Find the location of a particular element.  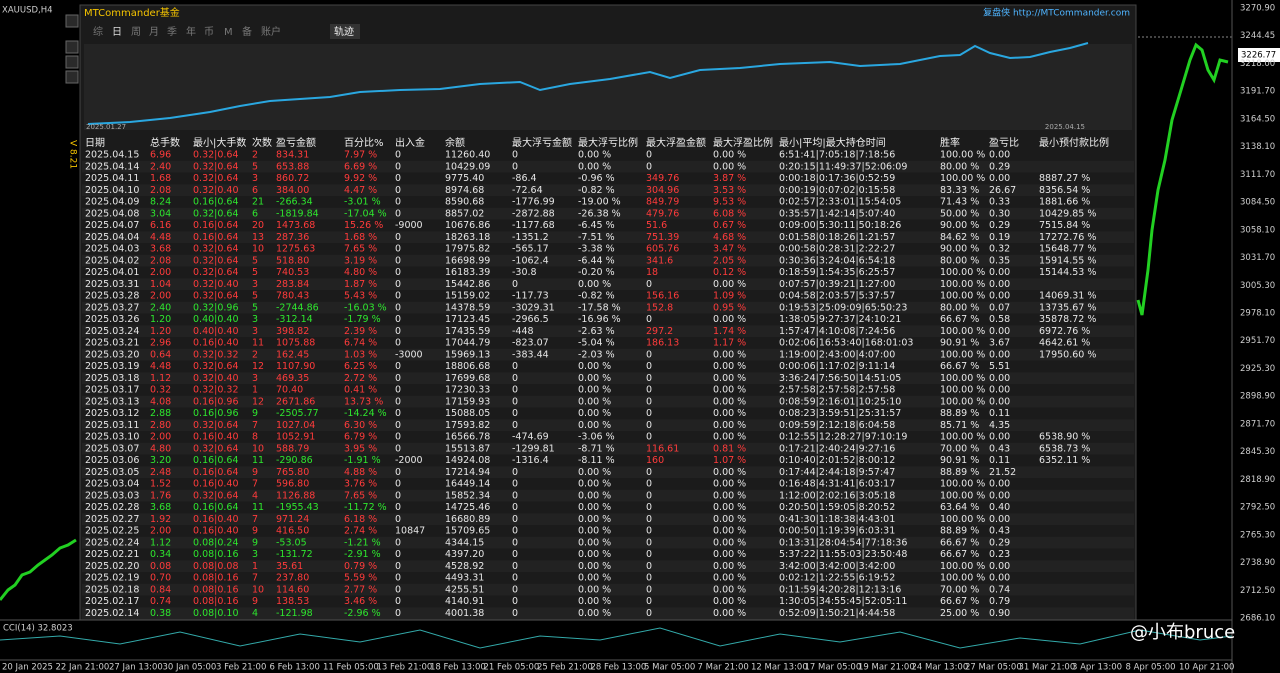

table-cell: 4.08 is located at coordinates (160, 401).